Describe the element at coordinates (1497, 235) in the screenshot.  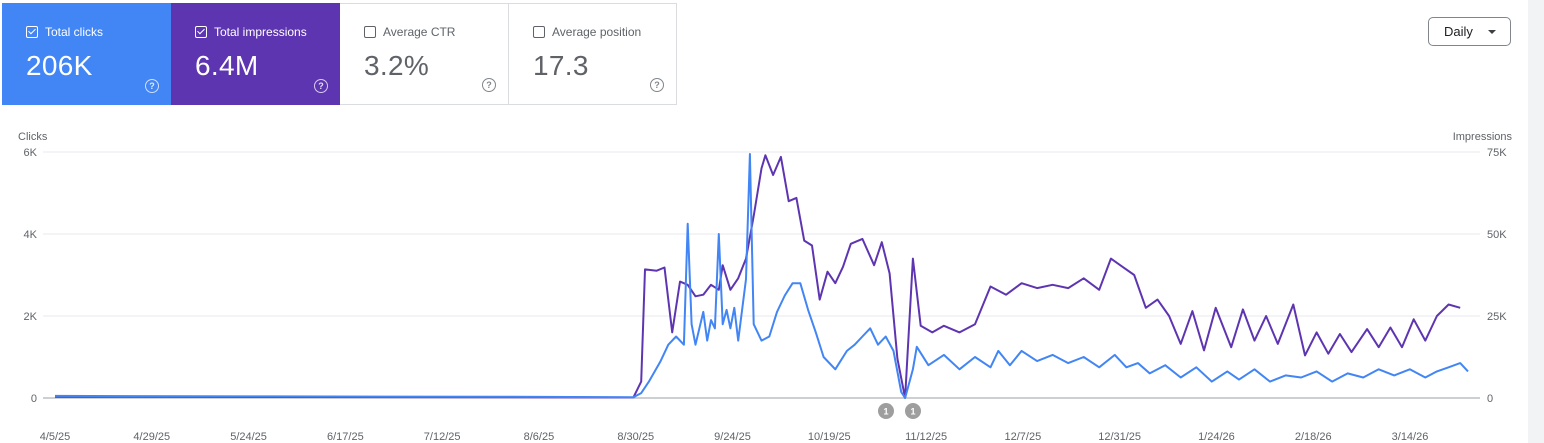
I see `right-axis-tick-label: 50K` at that location.